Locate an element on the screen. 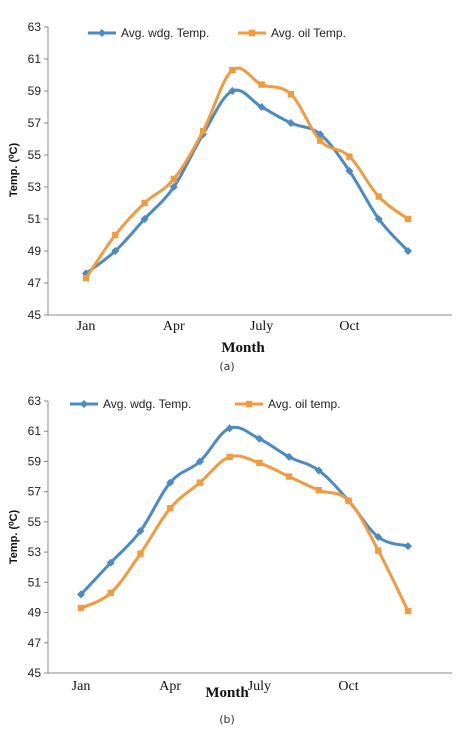  legend-label: Avg. oil temp. is located at coordinates (304, 404).